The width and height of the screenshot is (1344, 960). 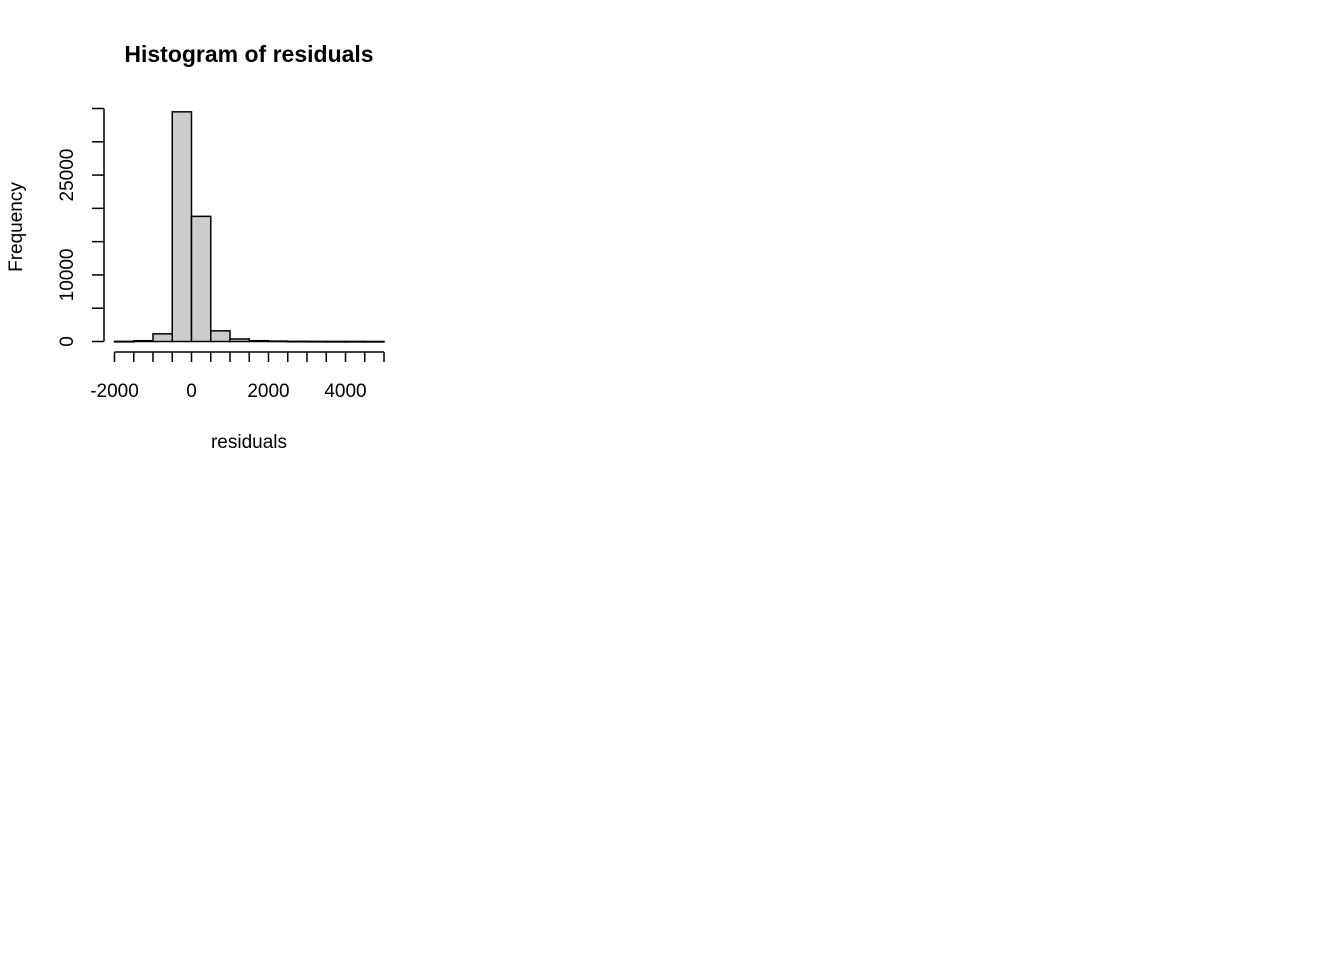 What do you see at coordinates (67, 275) in the screenshot?
I see `y-tick-label: 10000` at bounding box center [67, 275].